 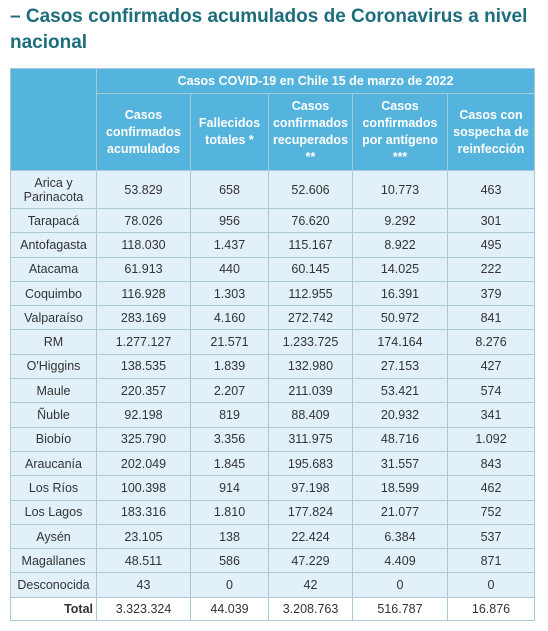 What do you see at coordinates (53, 561) in the screenshot?
I see `region-cell: Magallanes` at bounding box center [53, 561].